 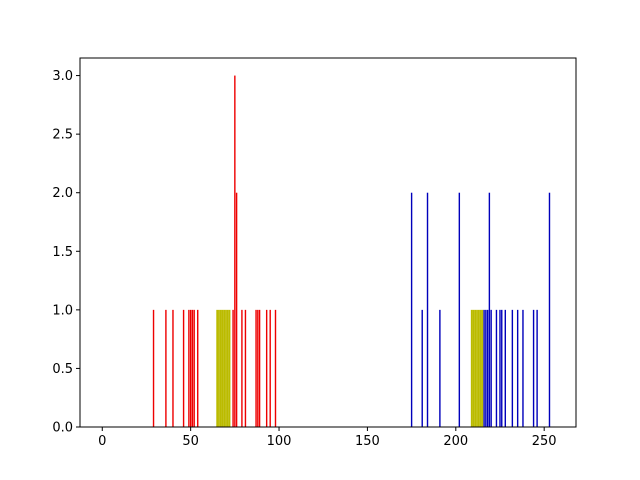 What do you see at coordinates (455, 441) in the screenshot?
I see `x-tick-label: 200` at bounding box center [455, 441].